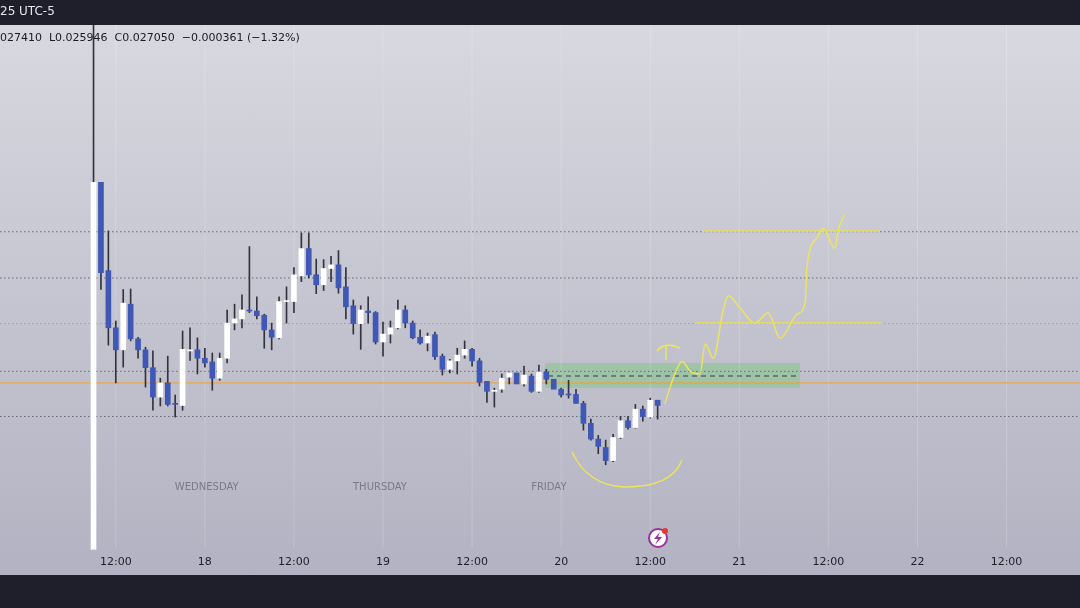 This screenshot has width=1080, height=608. Describe the element at coordinates (380, 486) in the screenshot. I see `annotation: THURSDAY` at that location.